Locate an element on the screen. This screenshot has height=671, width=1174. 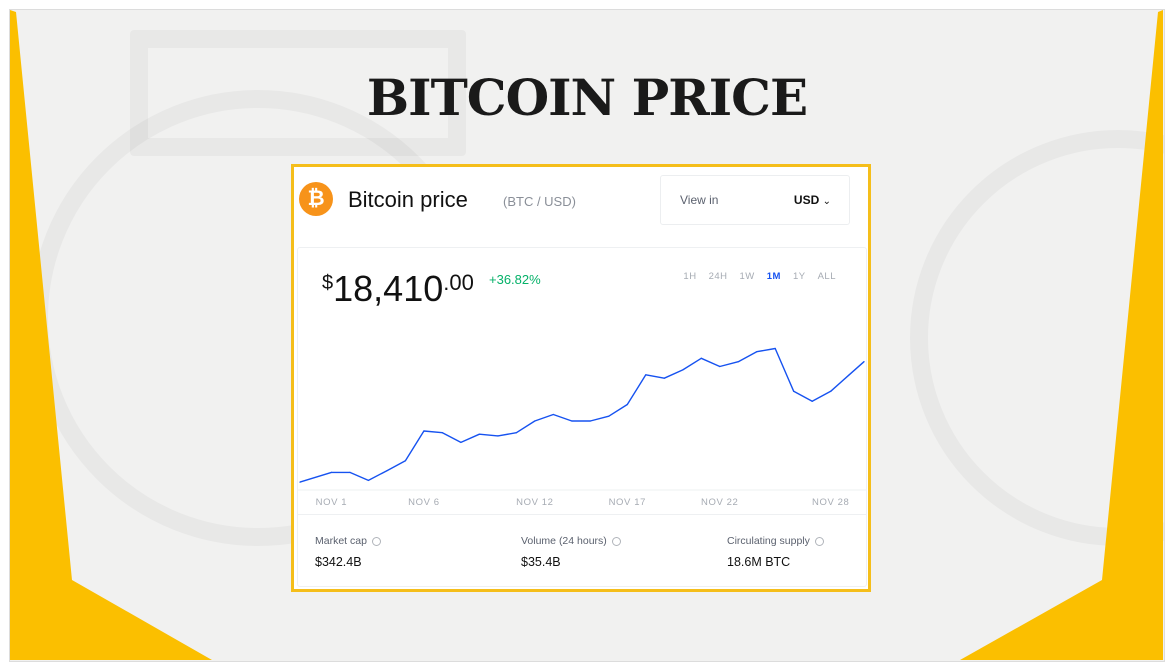
view-in-label: View in is located at coordinates (699, 200).